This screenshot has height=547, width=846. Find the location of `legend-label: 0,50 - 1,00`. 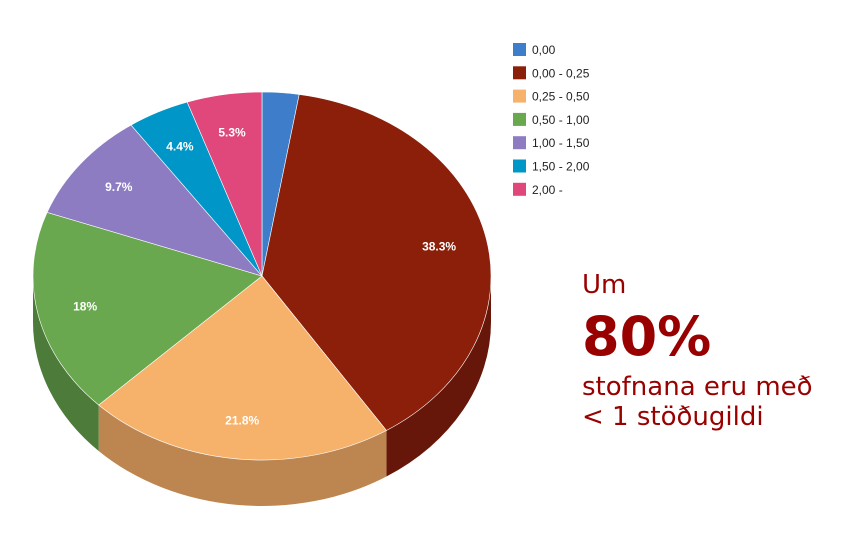

legend-label: 0,50 - 1,00 is located at coordinates (561, 120).